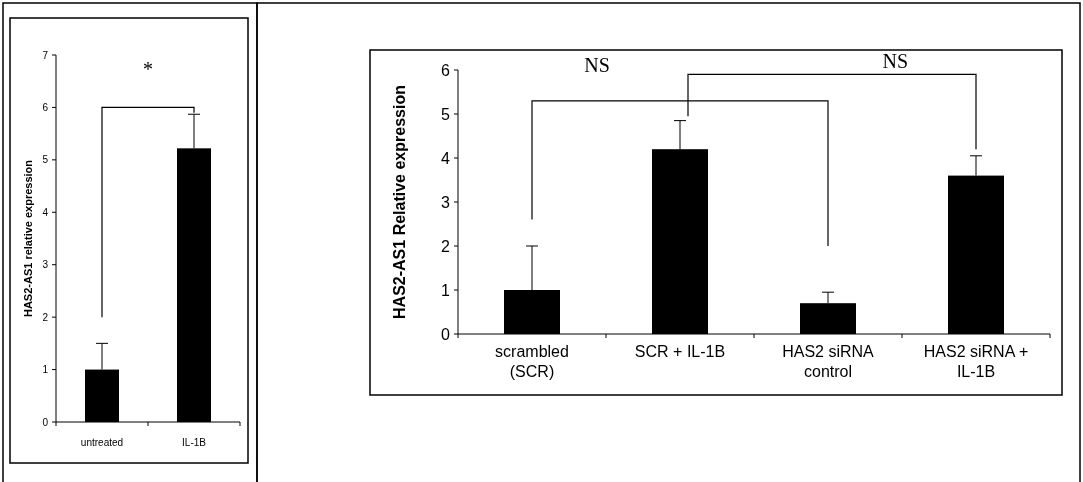 This screenshot has width=1083, height=482. Describe the element at coordinates (976, 361) in the screenshot. I see `x-tick-label: HAS2 siRNA + IL-1B` at that location.